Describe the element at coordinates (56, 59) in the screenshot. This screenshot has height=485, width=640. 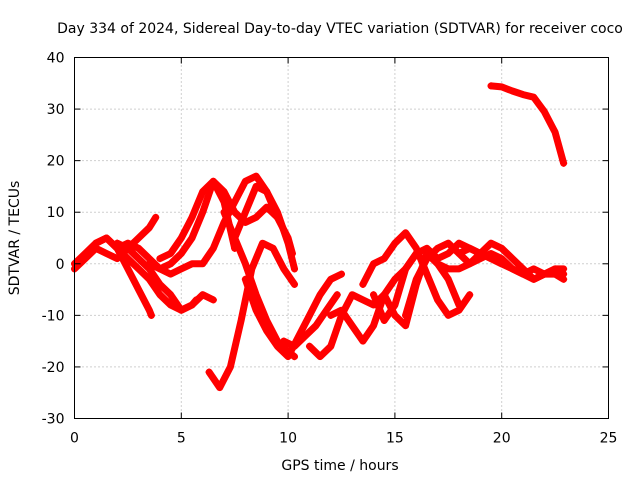
I see `y-tick-label: 40` at that location.